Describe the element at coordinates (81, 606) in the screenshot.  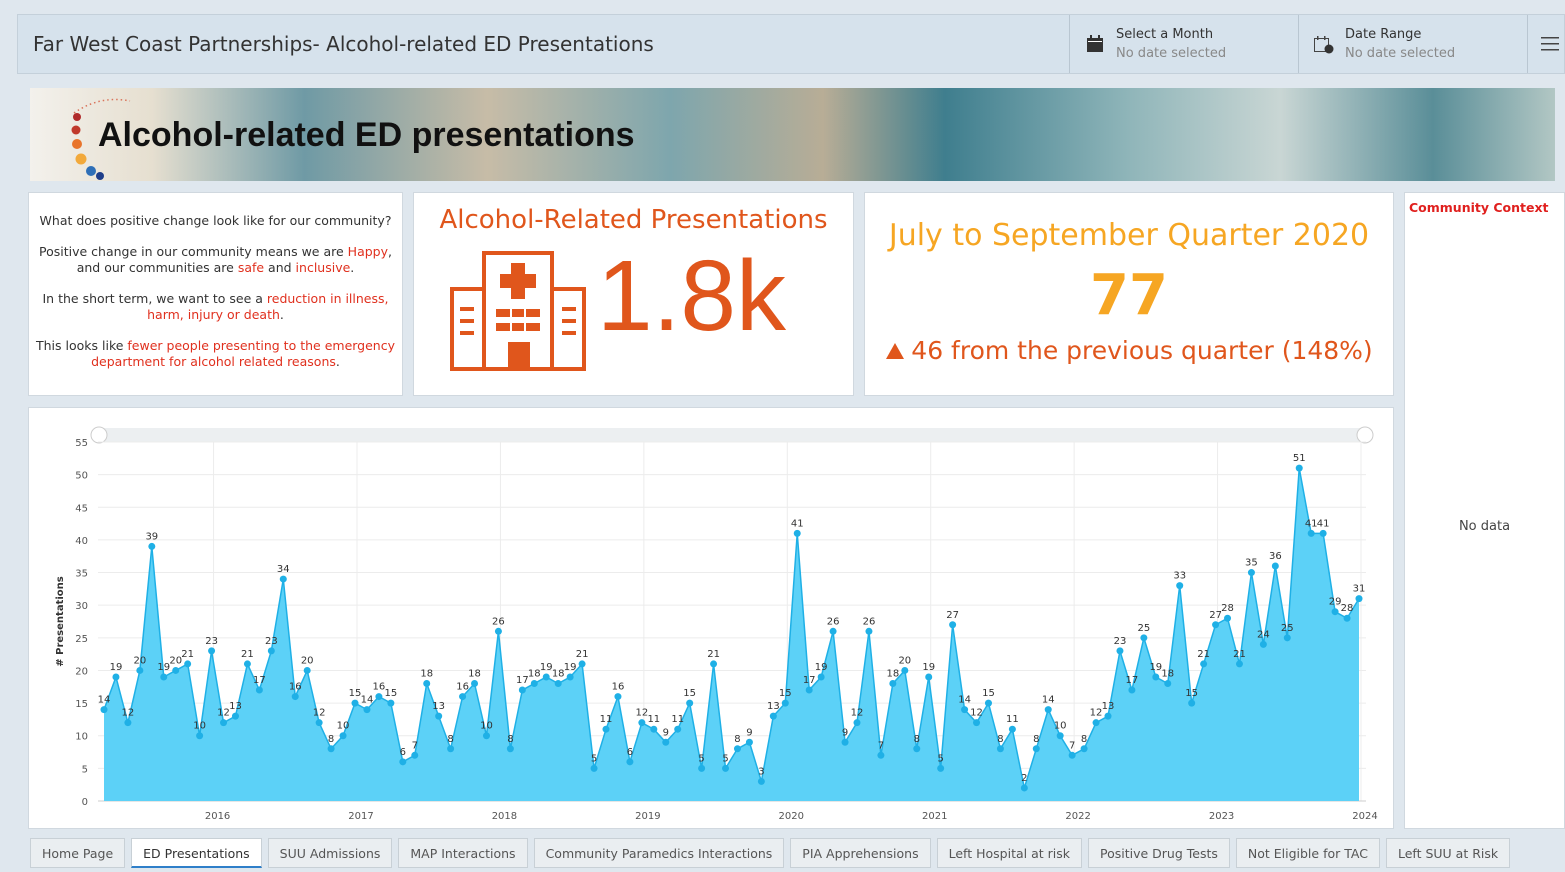
I see `y-tick-label: 30` at that location.